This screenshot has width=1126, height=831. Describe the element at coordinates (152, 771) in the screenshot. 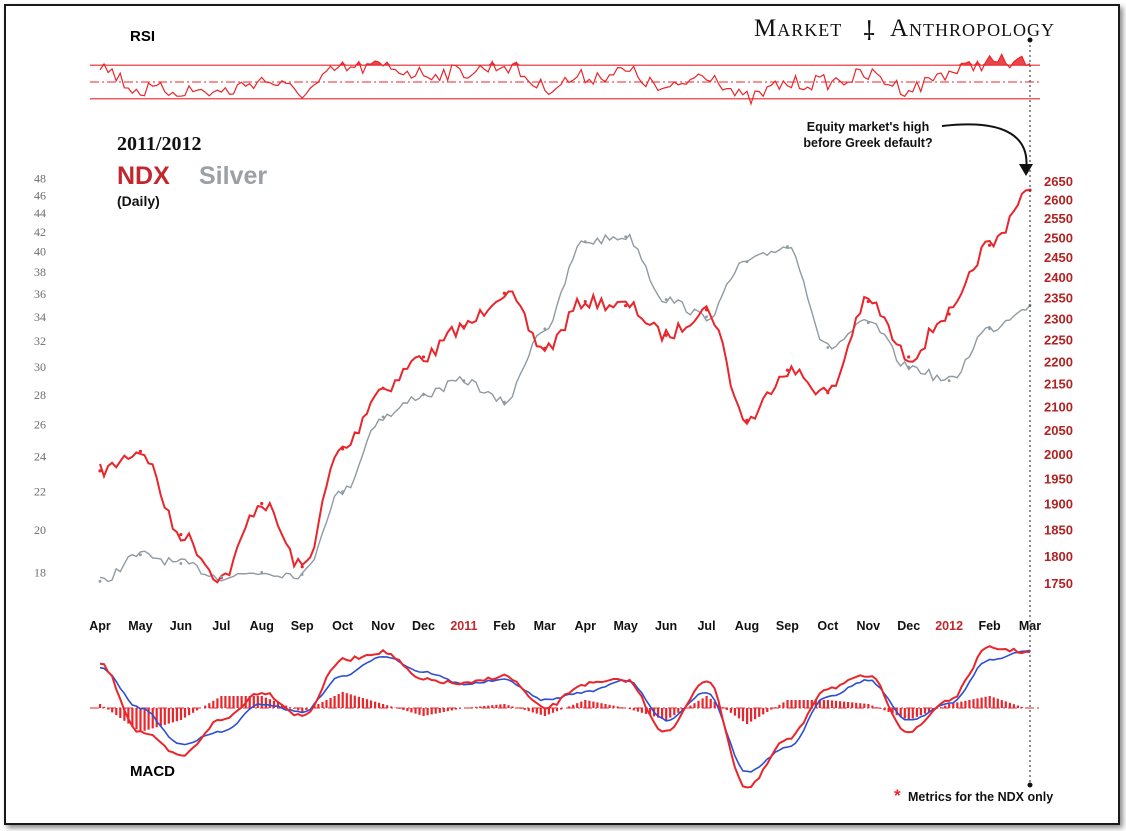

I see `macd-label: MACD` at that location.